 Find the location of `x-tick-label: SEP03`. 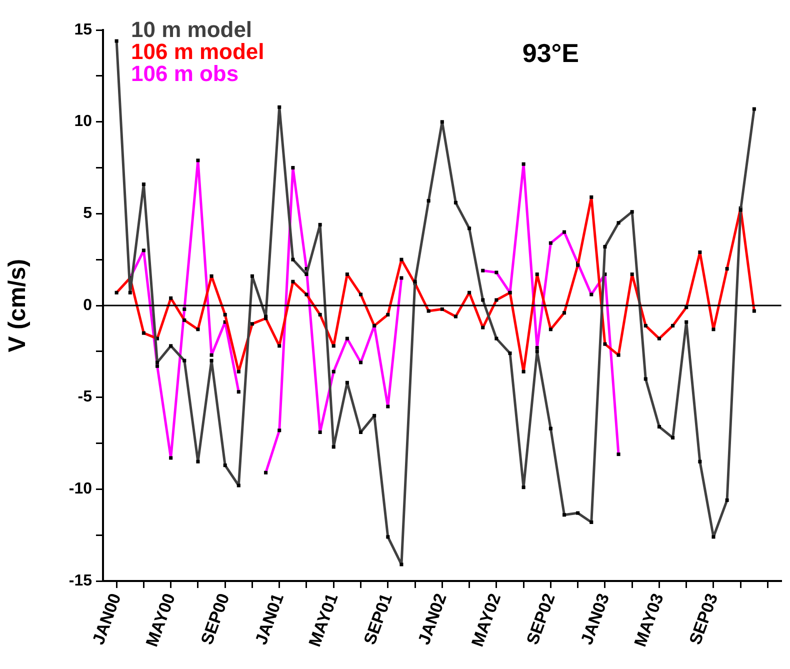

x-tick-label: SEP03 is located at coordinates (704, 619).